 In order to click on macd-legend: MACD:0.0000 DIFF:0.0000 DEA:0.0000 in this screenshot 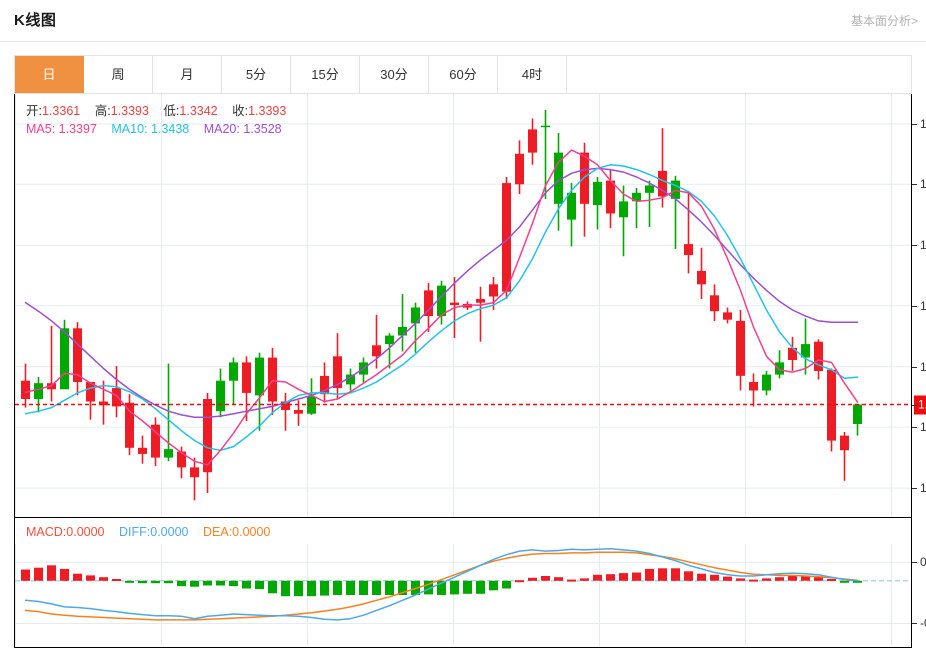, I will do `click(148, 532)`.